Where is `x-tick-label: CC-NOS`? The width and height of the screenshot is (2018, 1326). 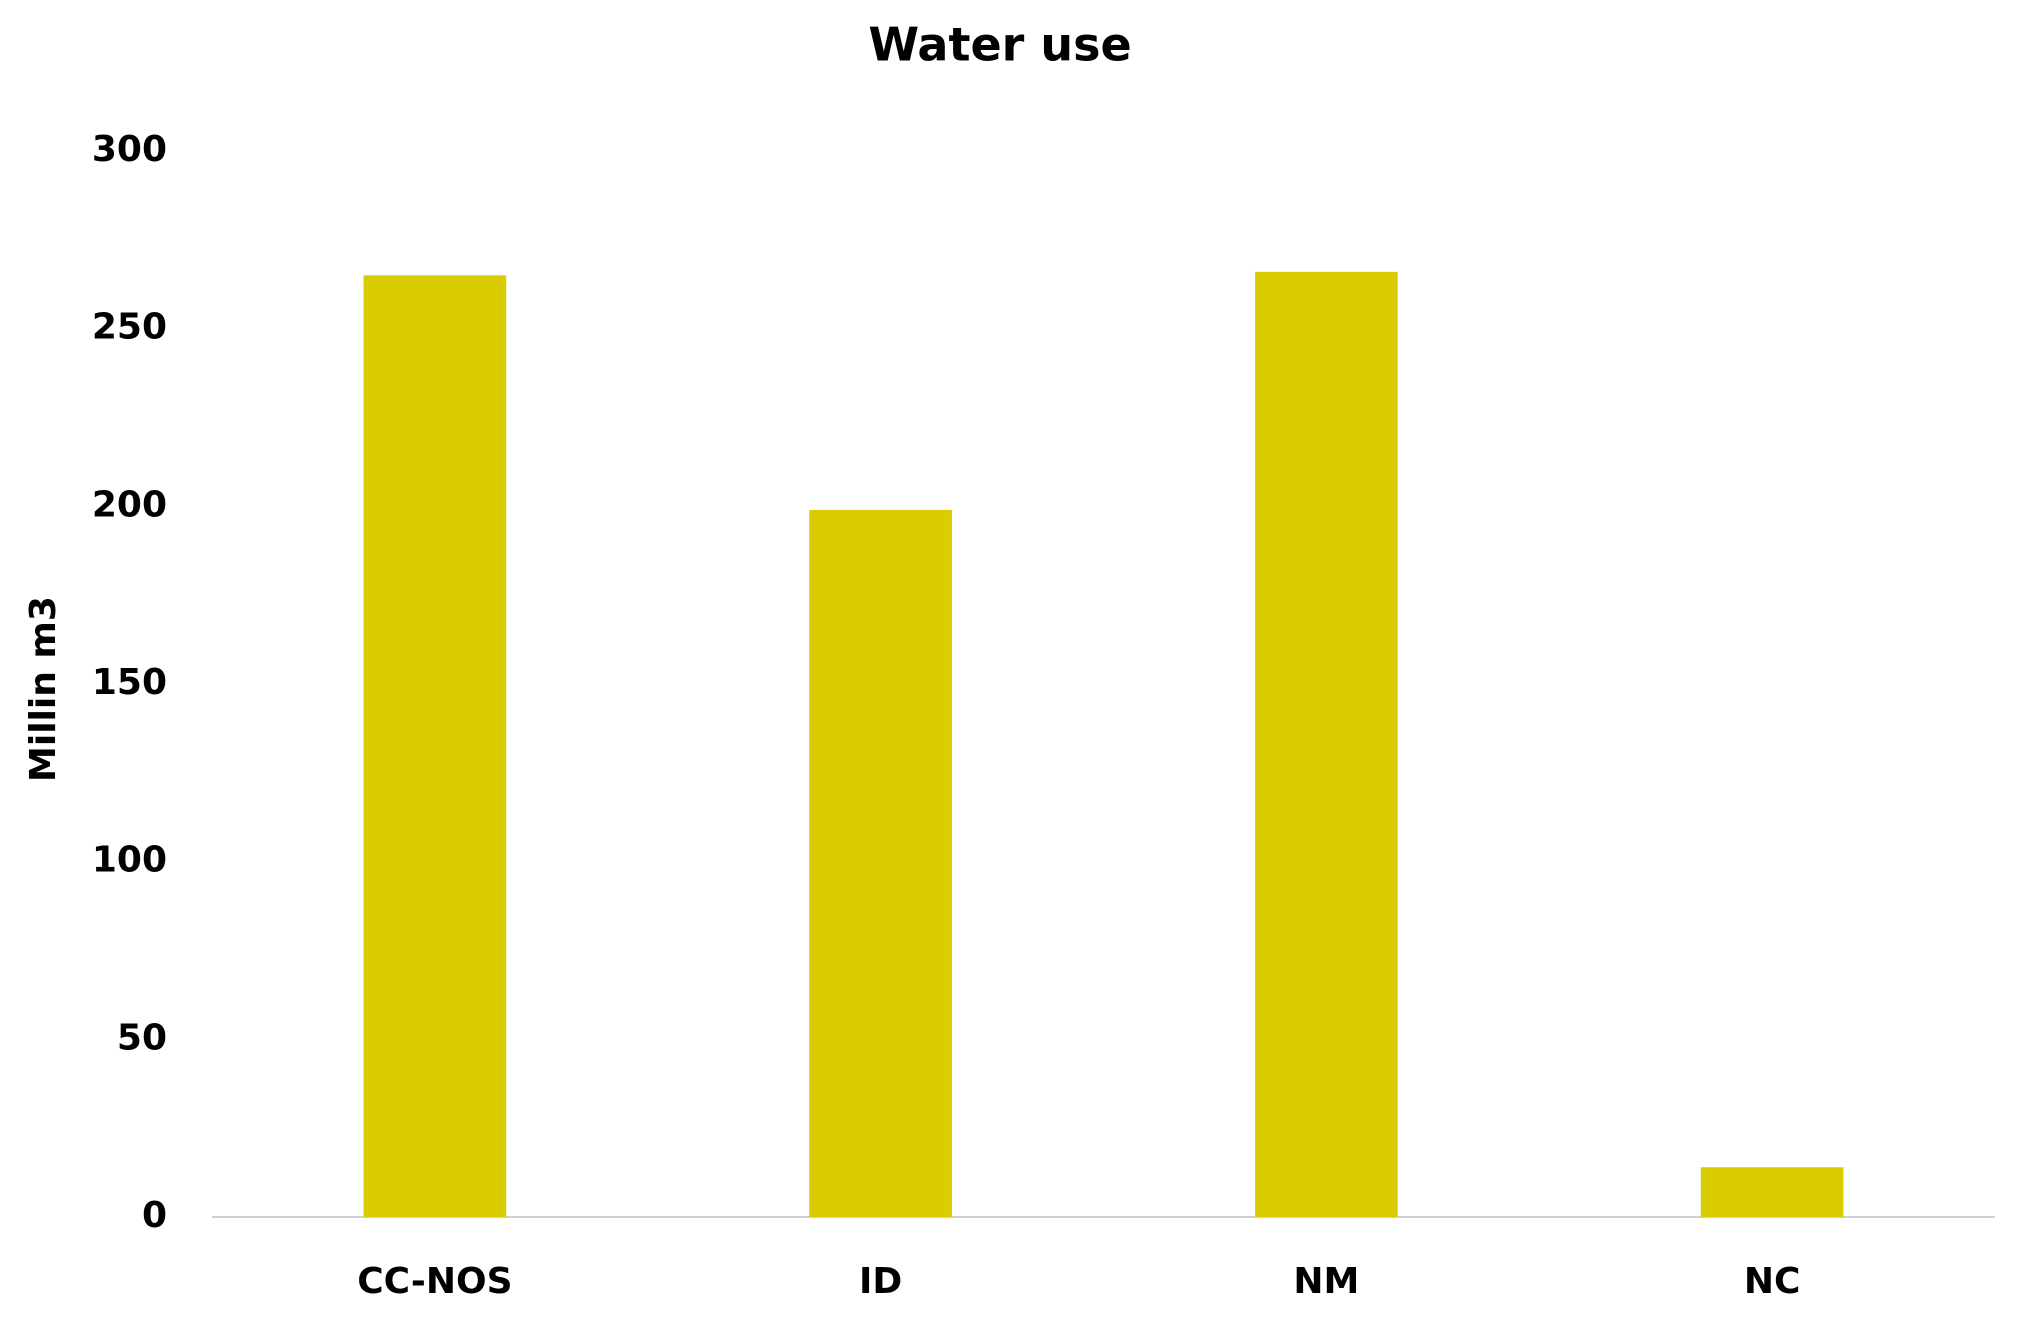
x-tick-label: CC-NOS is located at coordinates (434, 1281).